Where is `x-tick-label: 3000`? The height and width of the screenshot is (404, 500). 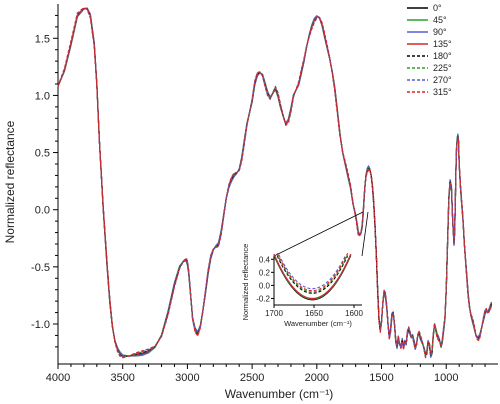
x-tick-label: 3000 is located at coordinates (187, 378).